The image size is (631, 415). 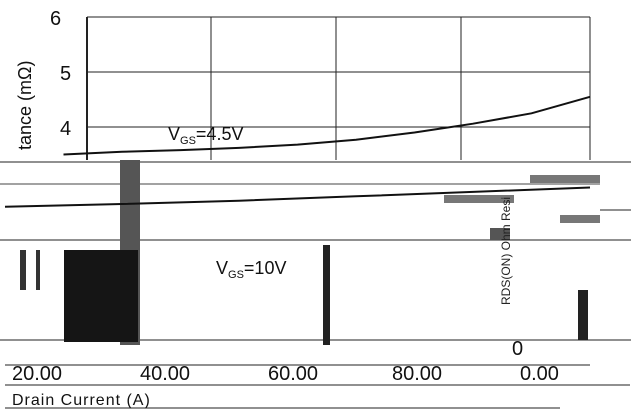 What do you see at coordinates (55, 19) in the screenshot?
I see `y-tick-label: 6` at bounding box center [55, 19].